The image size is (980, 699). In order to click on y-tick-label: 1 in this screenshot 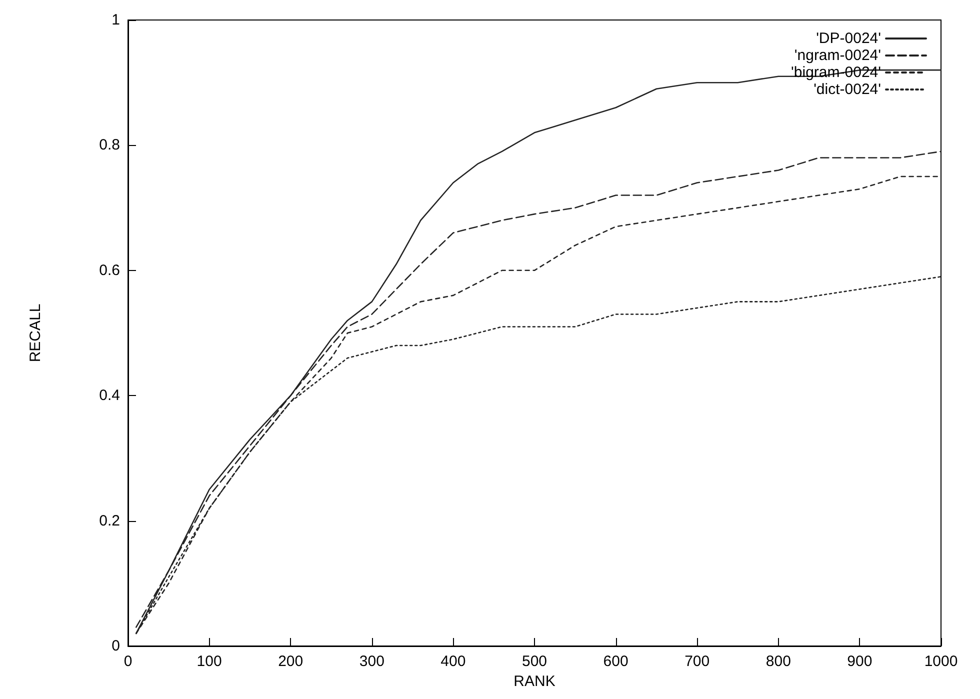, I will do `click(116, 20)`.